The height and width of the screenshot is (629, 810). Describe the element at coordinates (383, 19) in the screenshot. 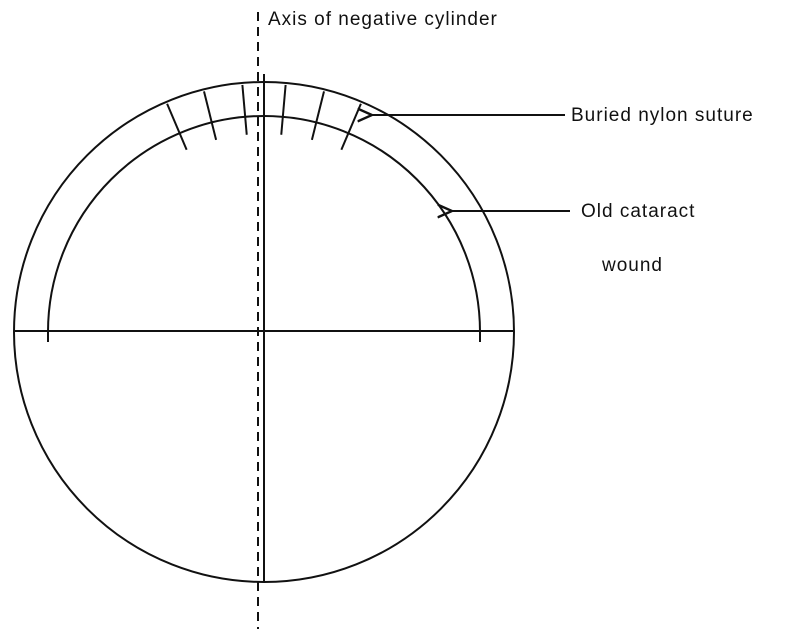

I see `axis-label: Axis of negative cylinder` at that location.